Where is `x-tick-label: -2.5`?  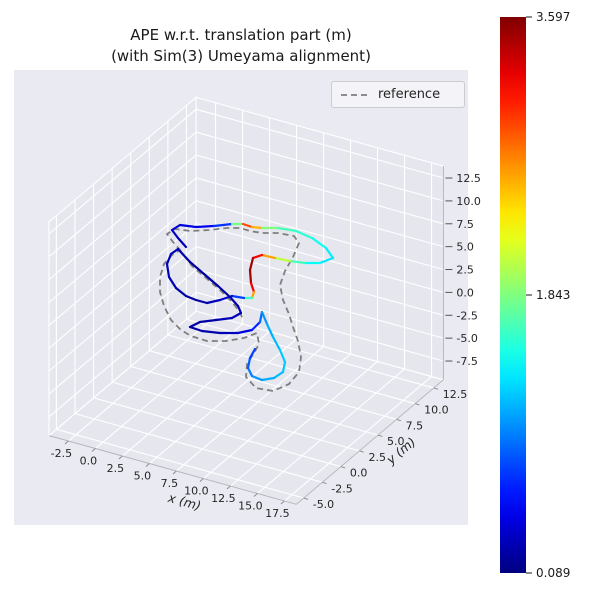 x-tick-label: -2.5 is located at coordinates (61, 453).